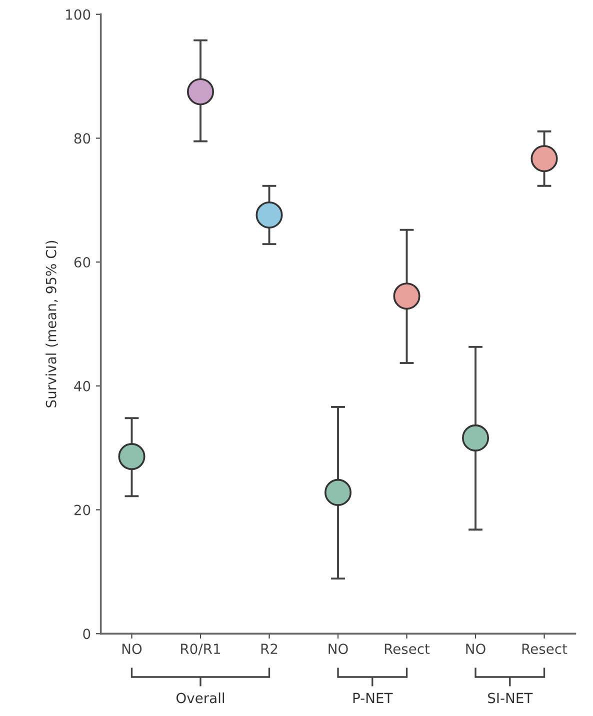 The height and width of the screenshot is (716, 593). What do you see at coordinates (200, 698) in the screenshot?
I see `text: Overall` at bounding box center [200, 698].